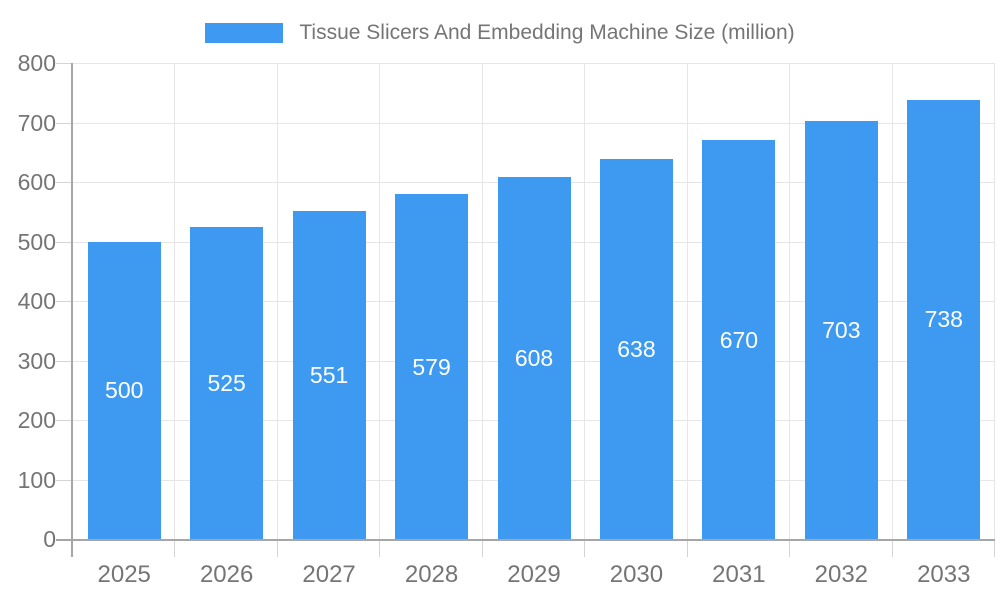 This screenshot has height=600, width=1000. What do you see at coordinates (36, 301) in the screenshot?
I see `y-axis-tick-label: 400` at bounding box center [36, 301].